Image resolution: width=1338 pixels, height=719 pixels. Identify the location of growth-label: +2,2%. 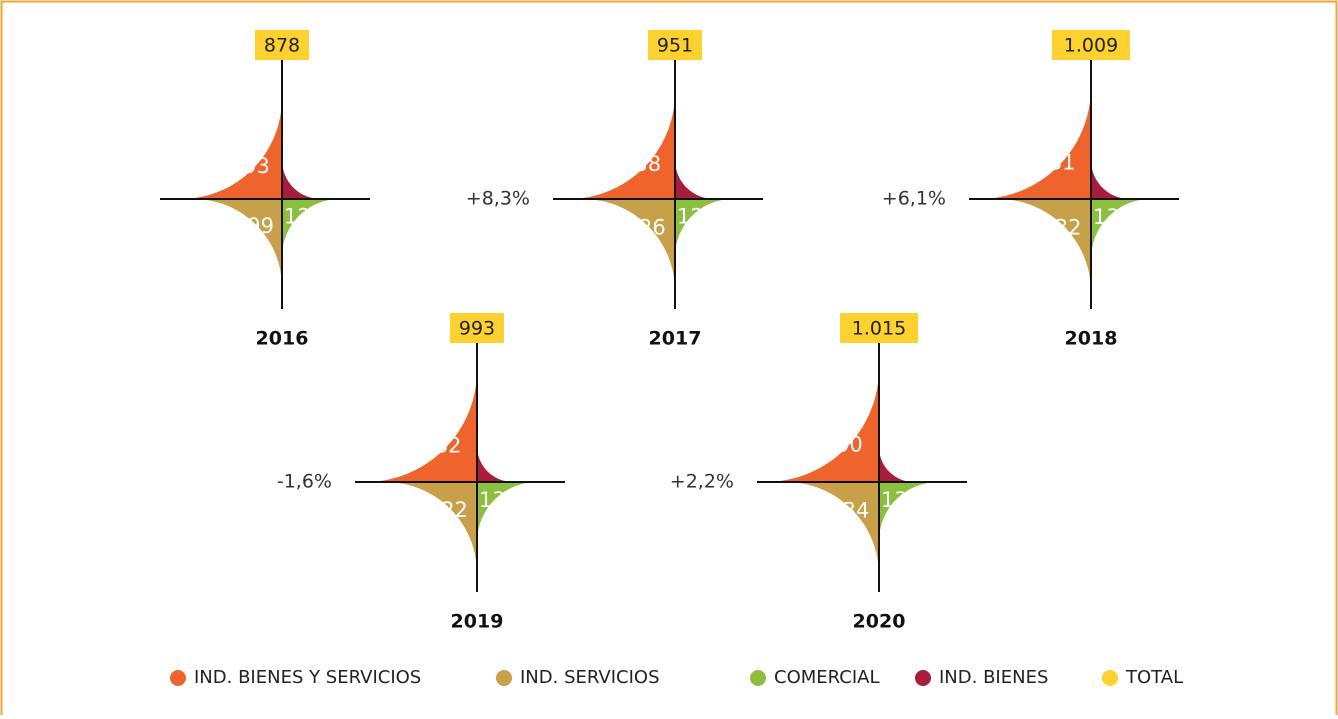
(702, 482).